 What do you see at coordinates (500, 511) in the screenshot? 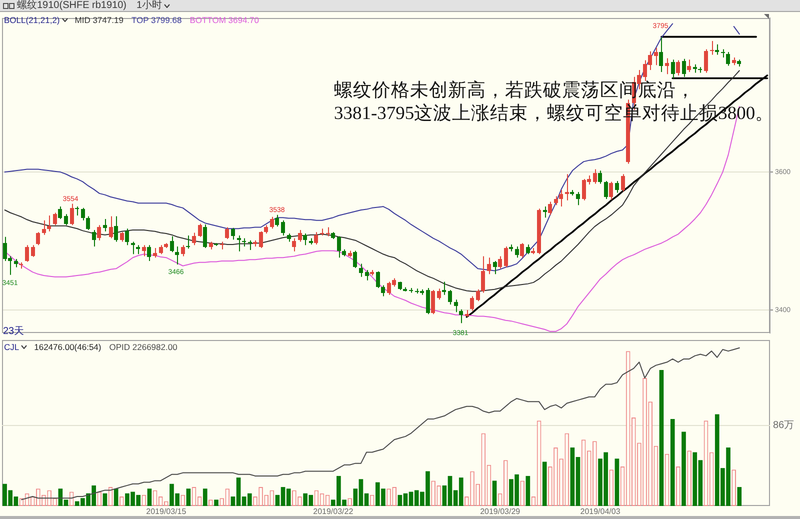
I see `x-tick-label: 2019/03/29` at bounding box center [500, 511].